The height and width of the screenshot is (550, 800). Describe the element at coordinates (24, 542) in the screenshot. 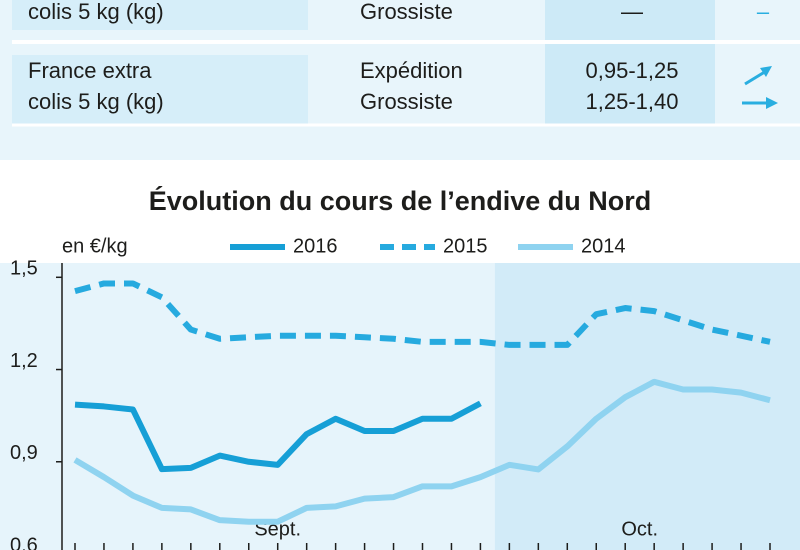

I see `y-tick-label: 0,6` at that location.